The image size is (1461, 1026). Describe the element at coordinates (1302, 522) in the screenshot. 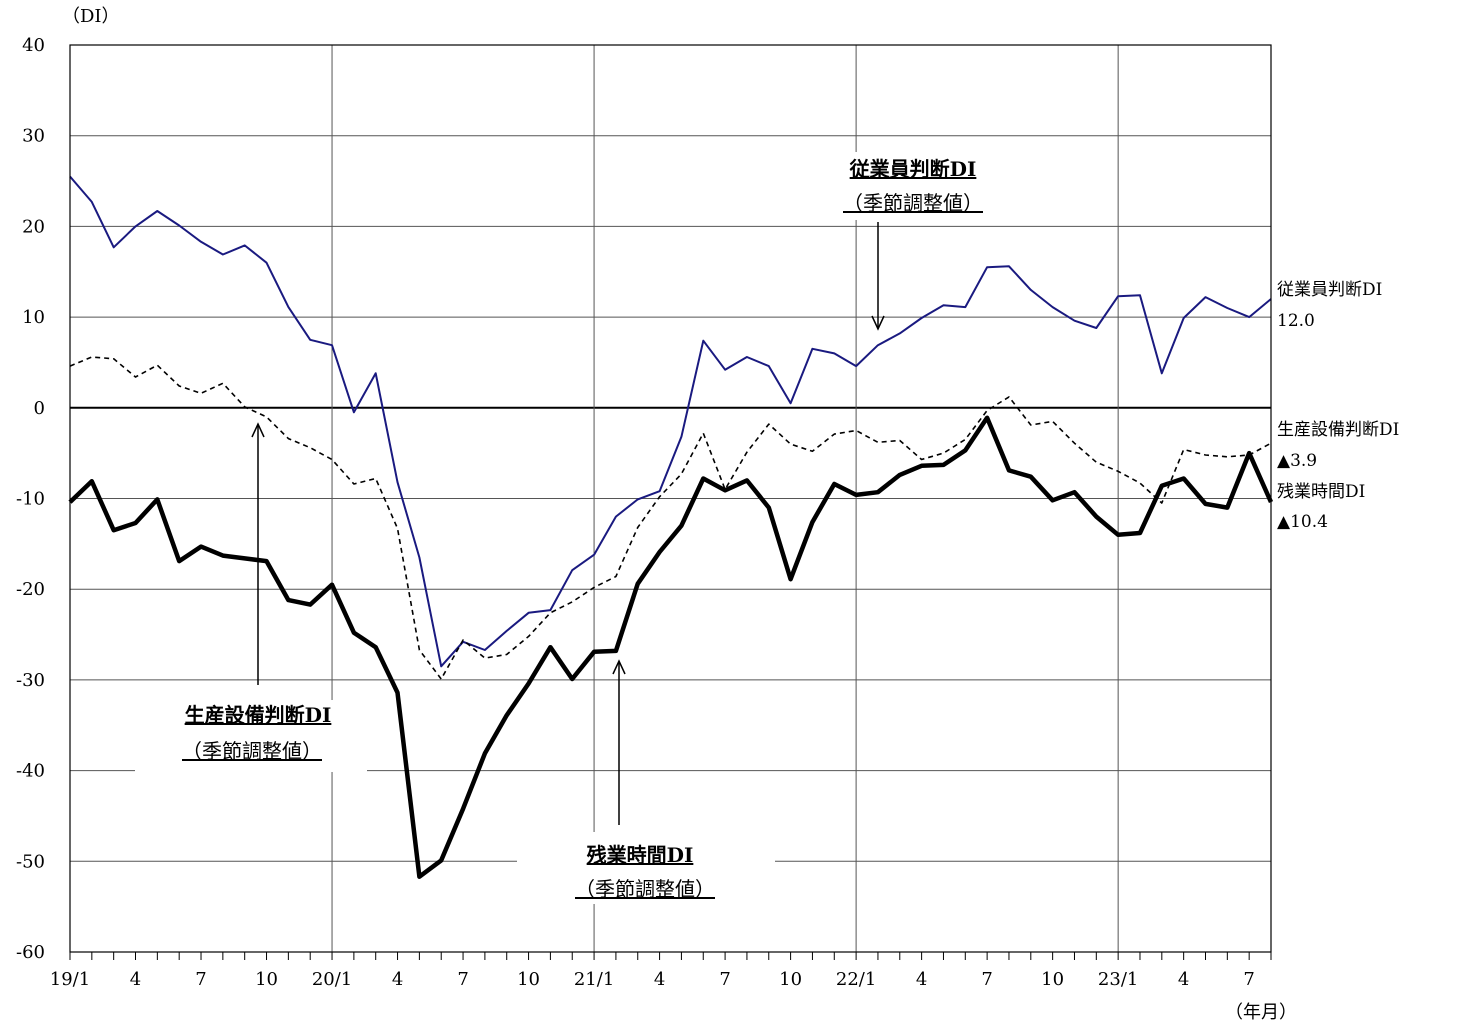

I see `end-value-overtime: ▲10.4` at that location.